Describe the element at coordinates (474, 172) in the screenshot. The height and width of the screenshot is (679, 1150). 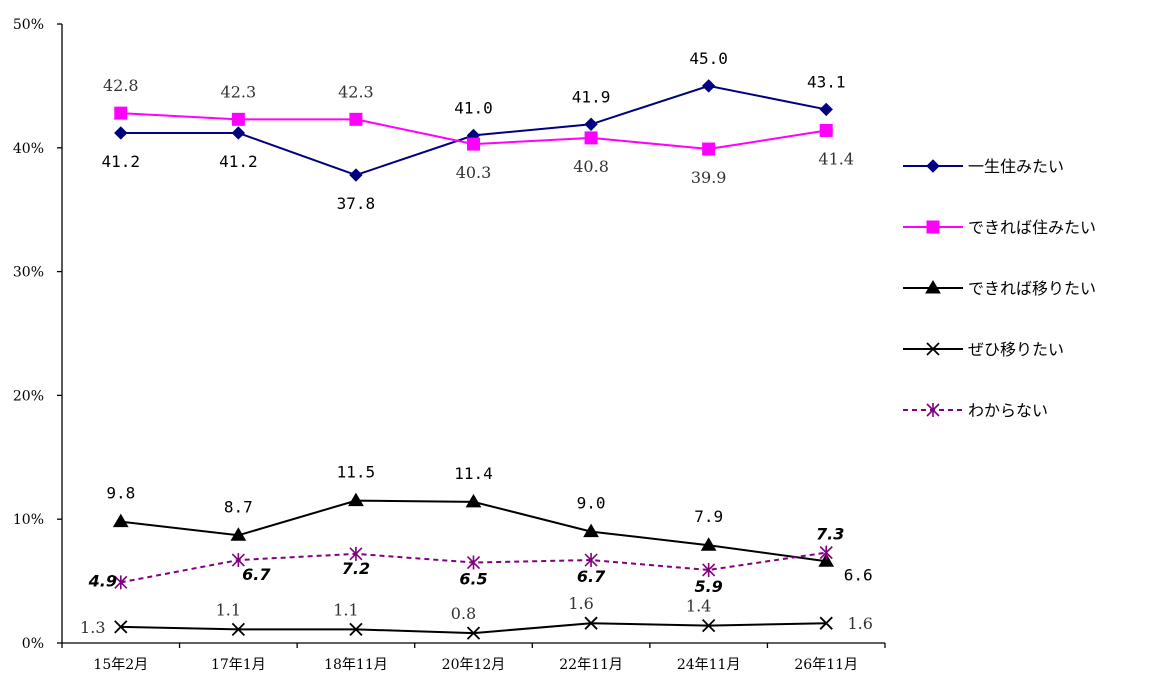
I see `data-label: 40.3` at that location.